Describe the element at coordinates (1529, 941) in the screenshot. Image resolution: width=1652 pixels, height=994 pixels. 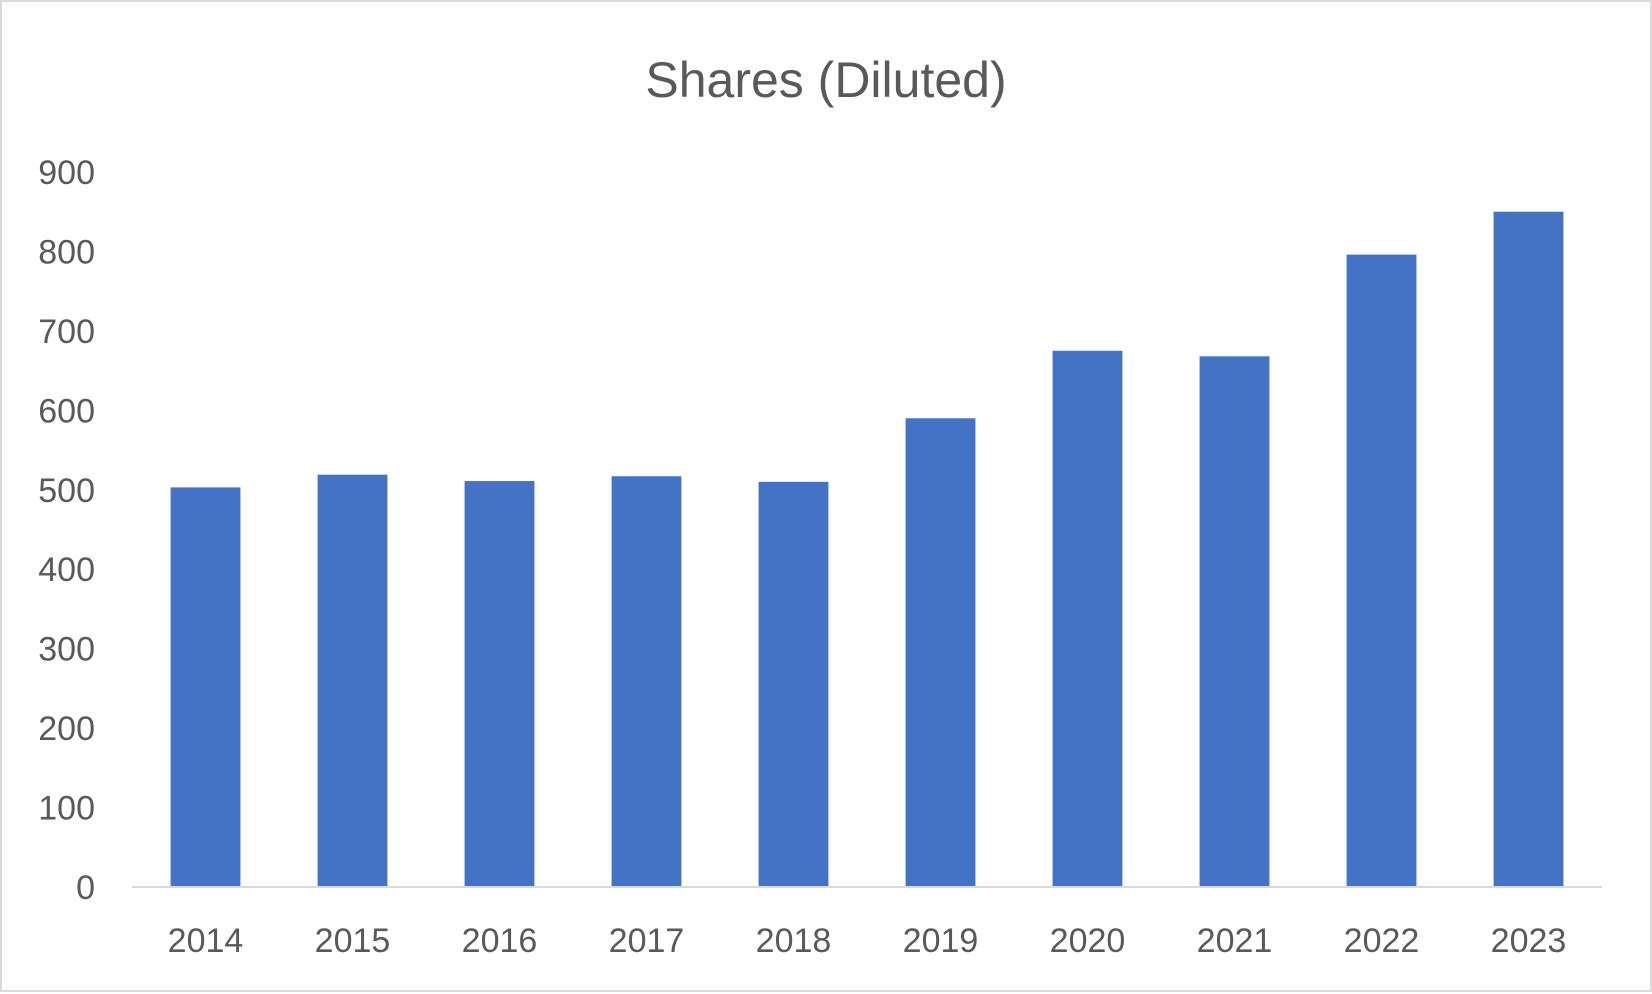
I see `x-tick-label: 2023` at that location.